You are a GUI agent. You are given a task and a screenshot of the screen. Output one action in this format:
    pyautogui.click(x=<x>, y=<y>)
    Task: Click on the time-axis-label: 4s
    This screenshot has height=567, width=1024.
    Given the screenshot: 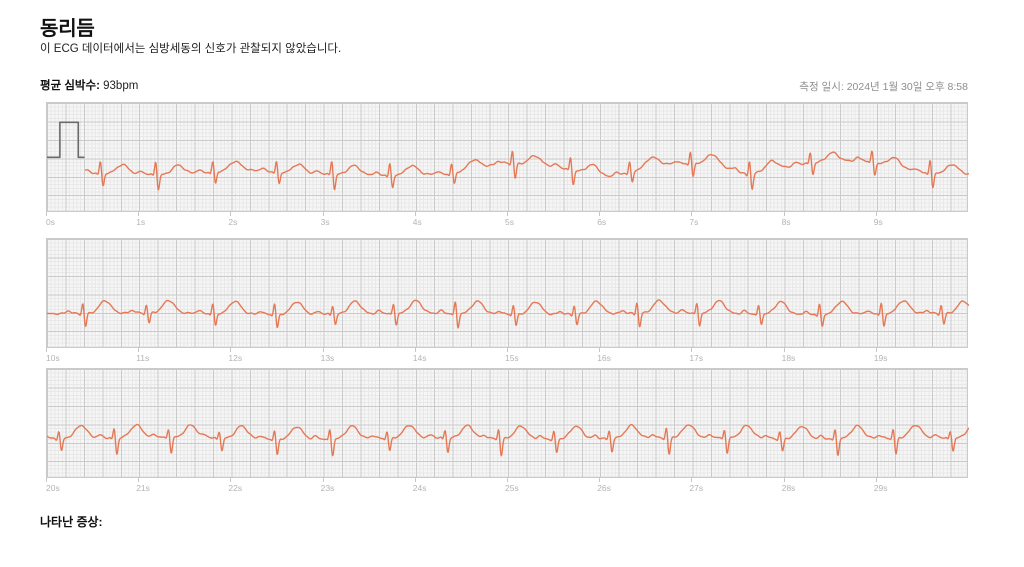 What is the action you would take?
    pyautogui.click(x=417, y=222)
    